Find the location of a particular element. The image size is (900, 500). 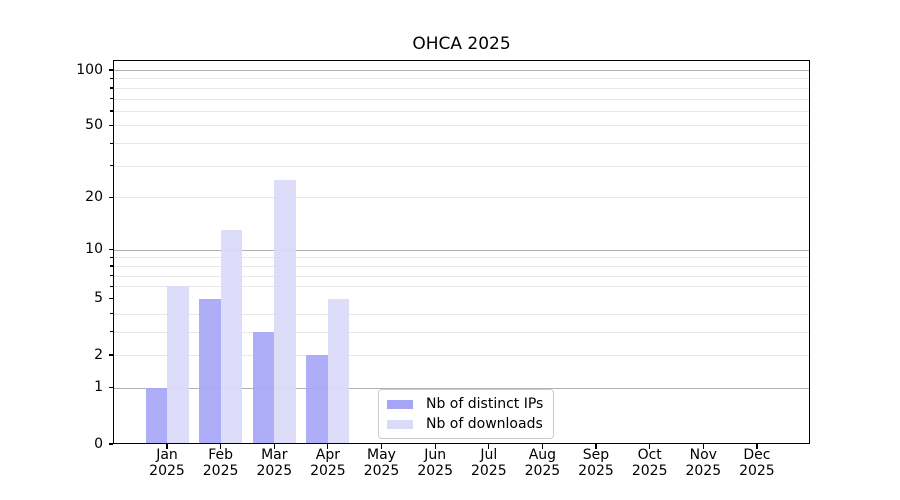

y-tick-label-100: 100 is located at coordinates (89, 69).